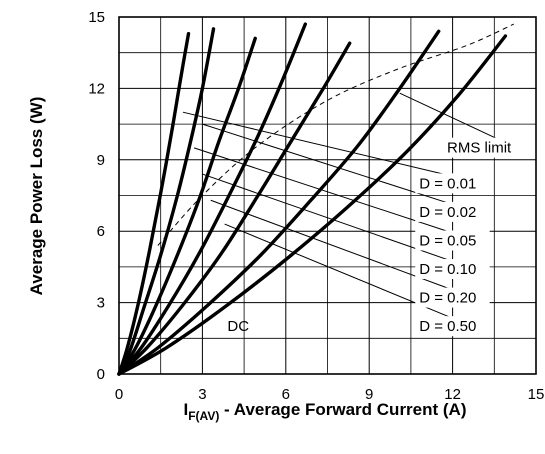  What do you see at coordinates (185, 409) in the screenshot?
I see `x-axis-title-prefix: I` at bounding box center [185, 409].